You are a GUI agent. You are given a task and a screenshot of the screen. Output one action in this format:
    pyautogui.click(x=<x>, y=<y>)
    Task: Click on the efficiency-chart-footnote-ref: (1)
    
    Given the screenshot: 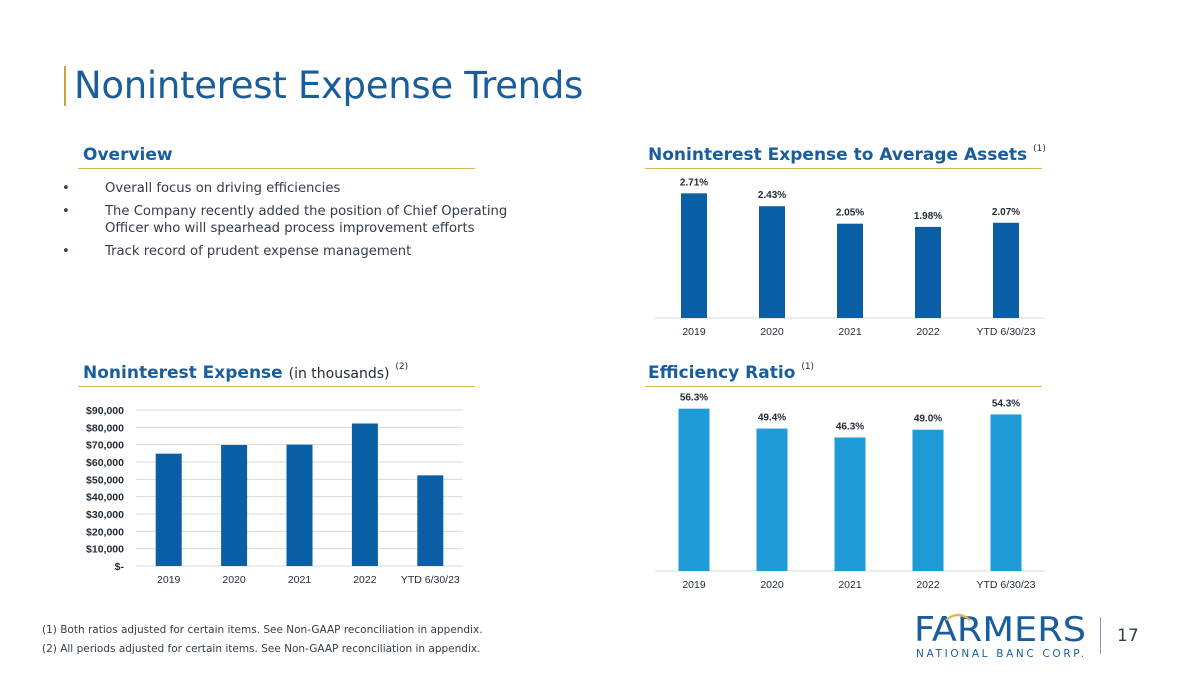 What is the action you would take?
    pyautogui.click(x=808, y=367)
    